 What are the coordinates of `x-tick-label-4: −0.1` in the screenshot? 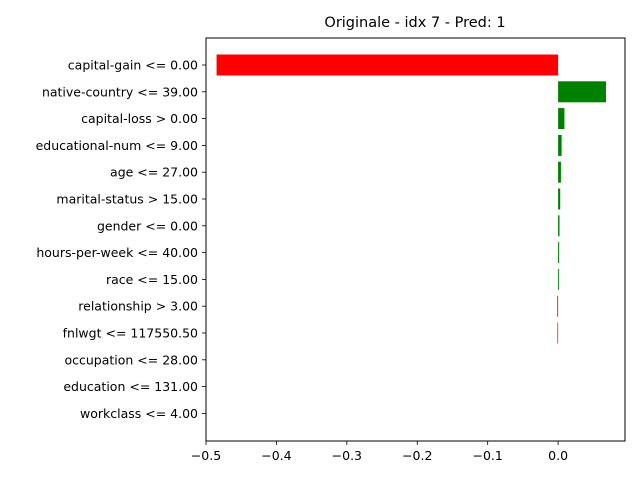 It's located at (488, 455).